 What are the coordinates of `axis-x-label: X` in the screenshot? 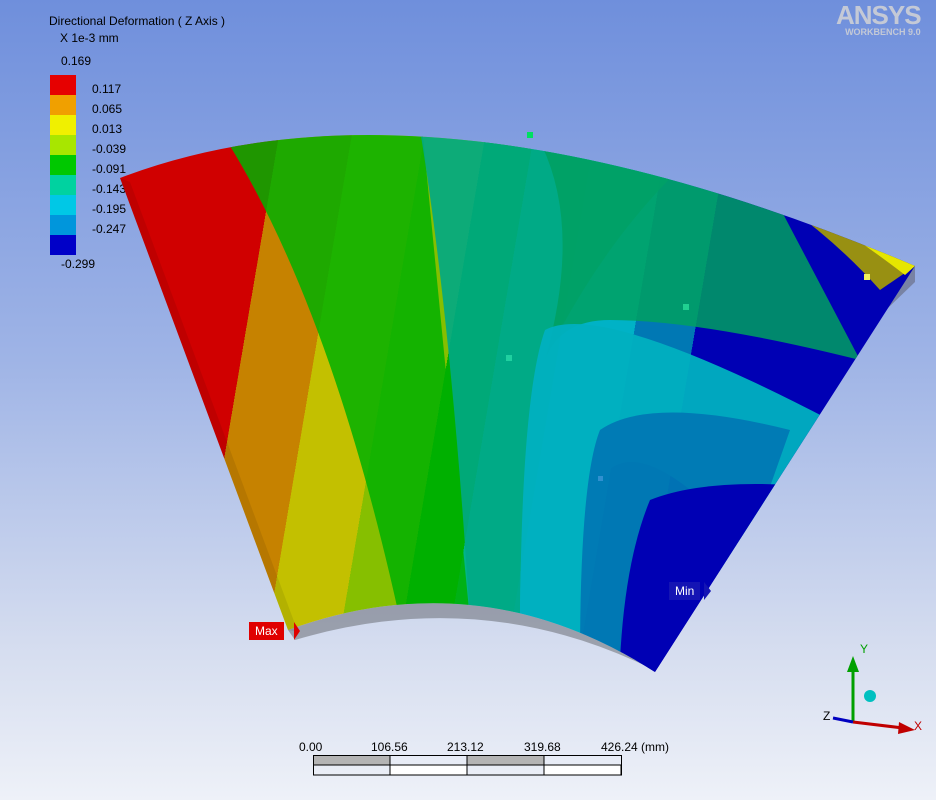 It's located at (918, 726).